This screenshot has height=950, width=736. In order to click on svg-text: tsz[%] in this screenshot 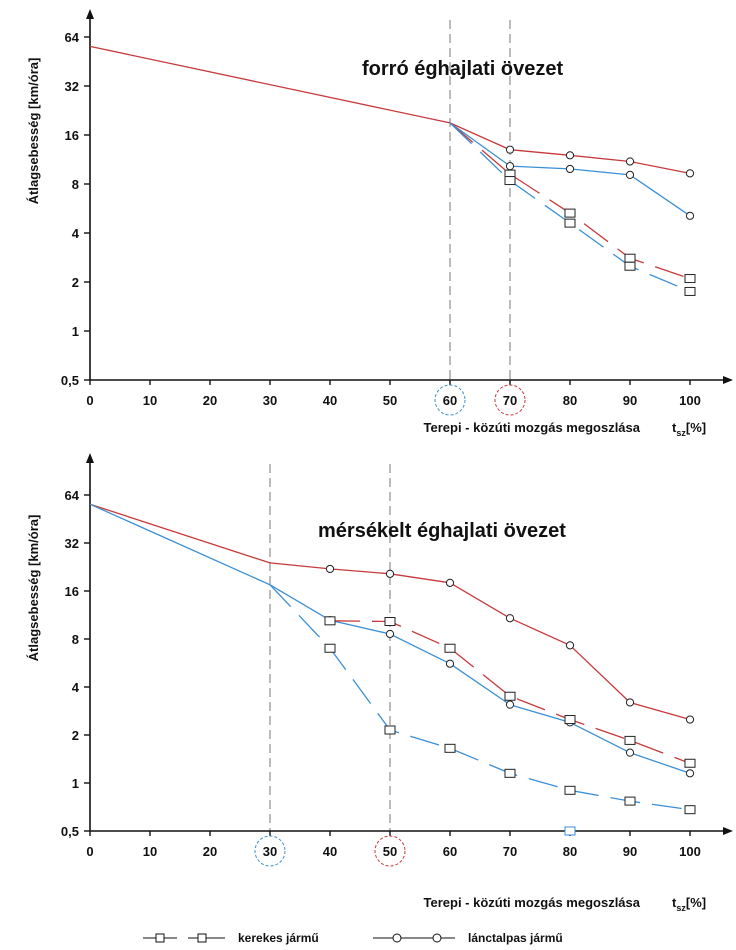, I will do `click(689, 904)`.